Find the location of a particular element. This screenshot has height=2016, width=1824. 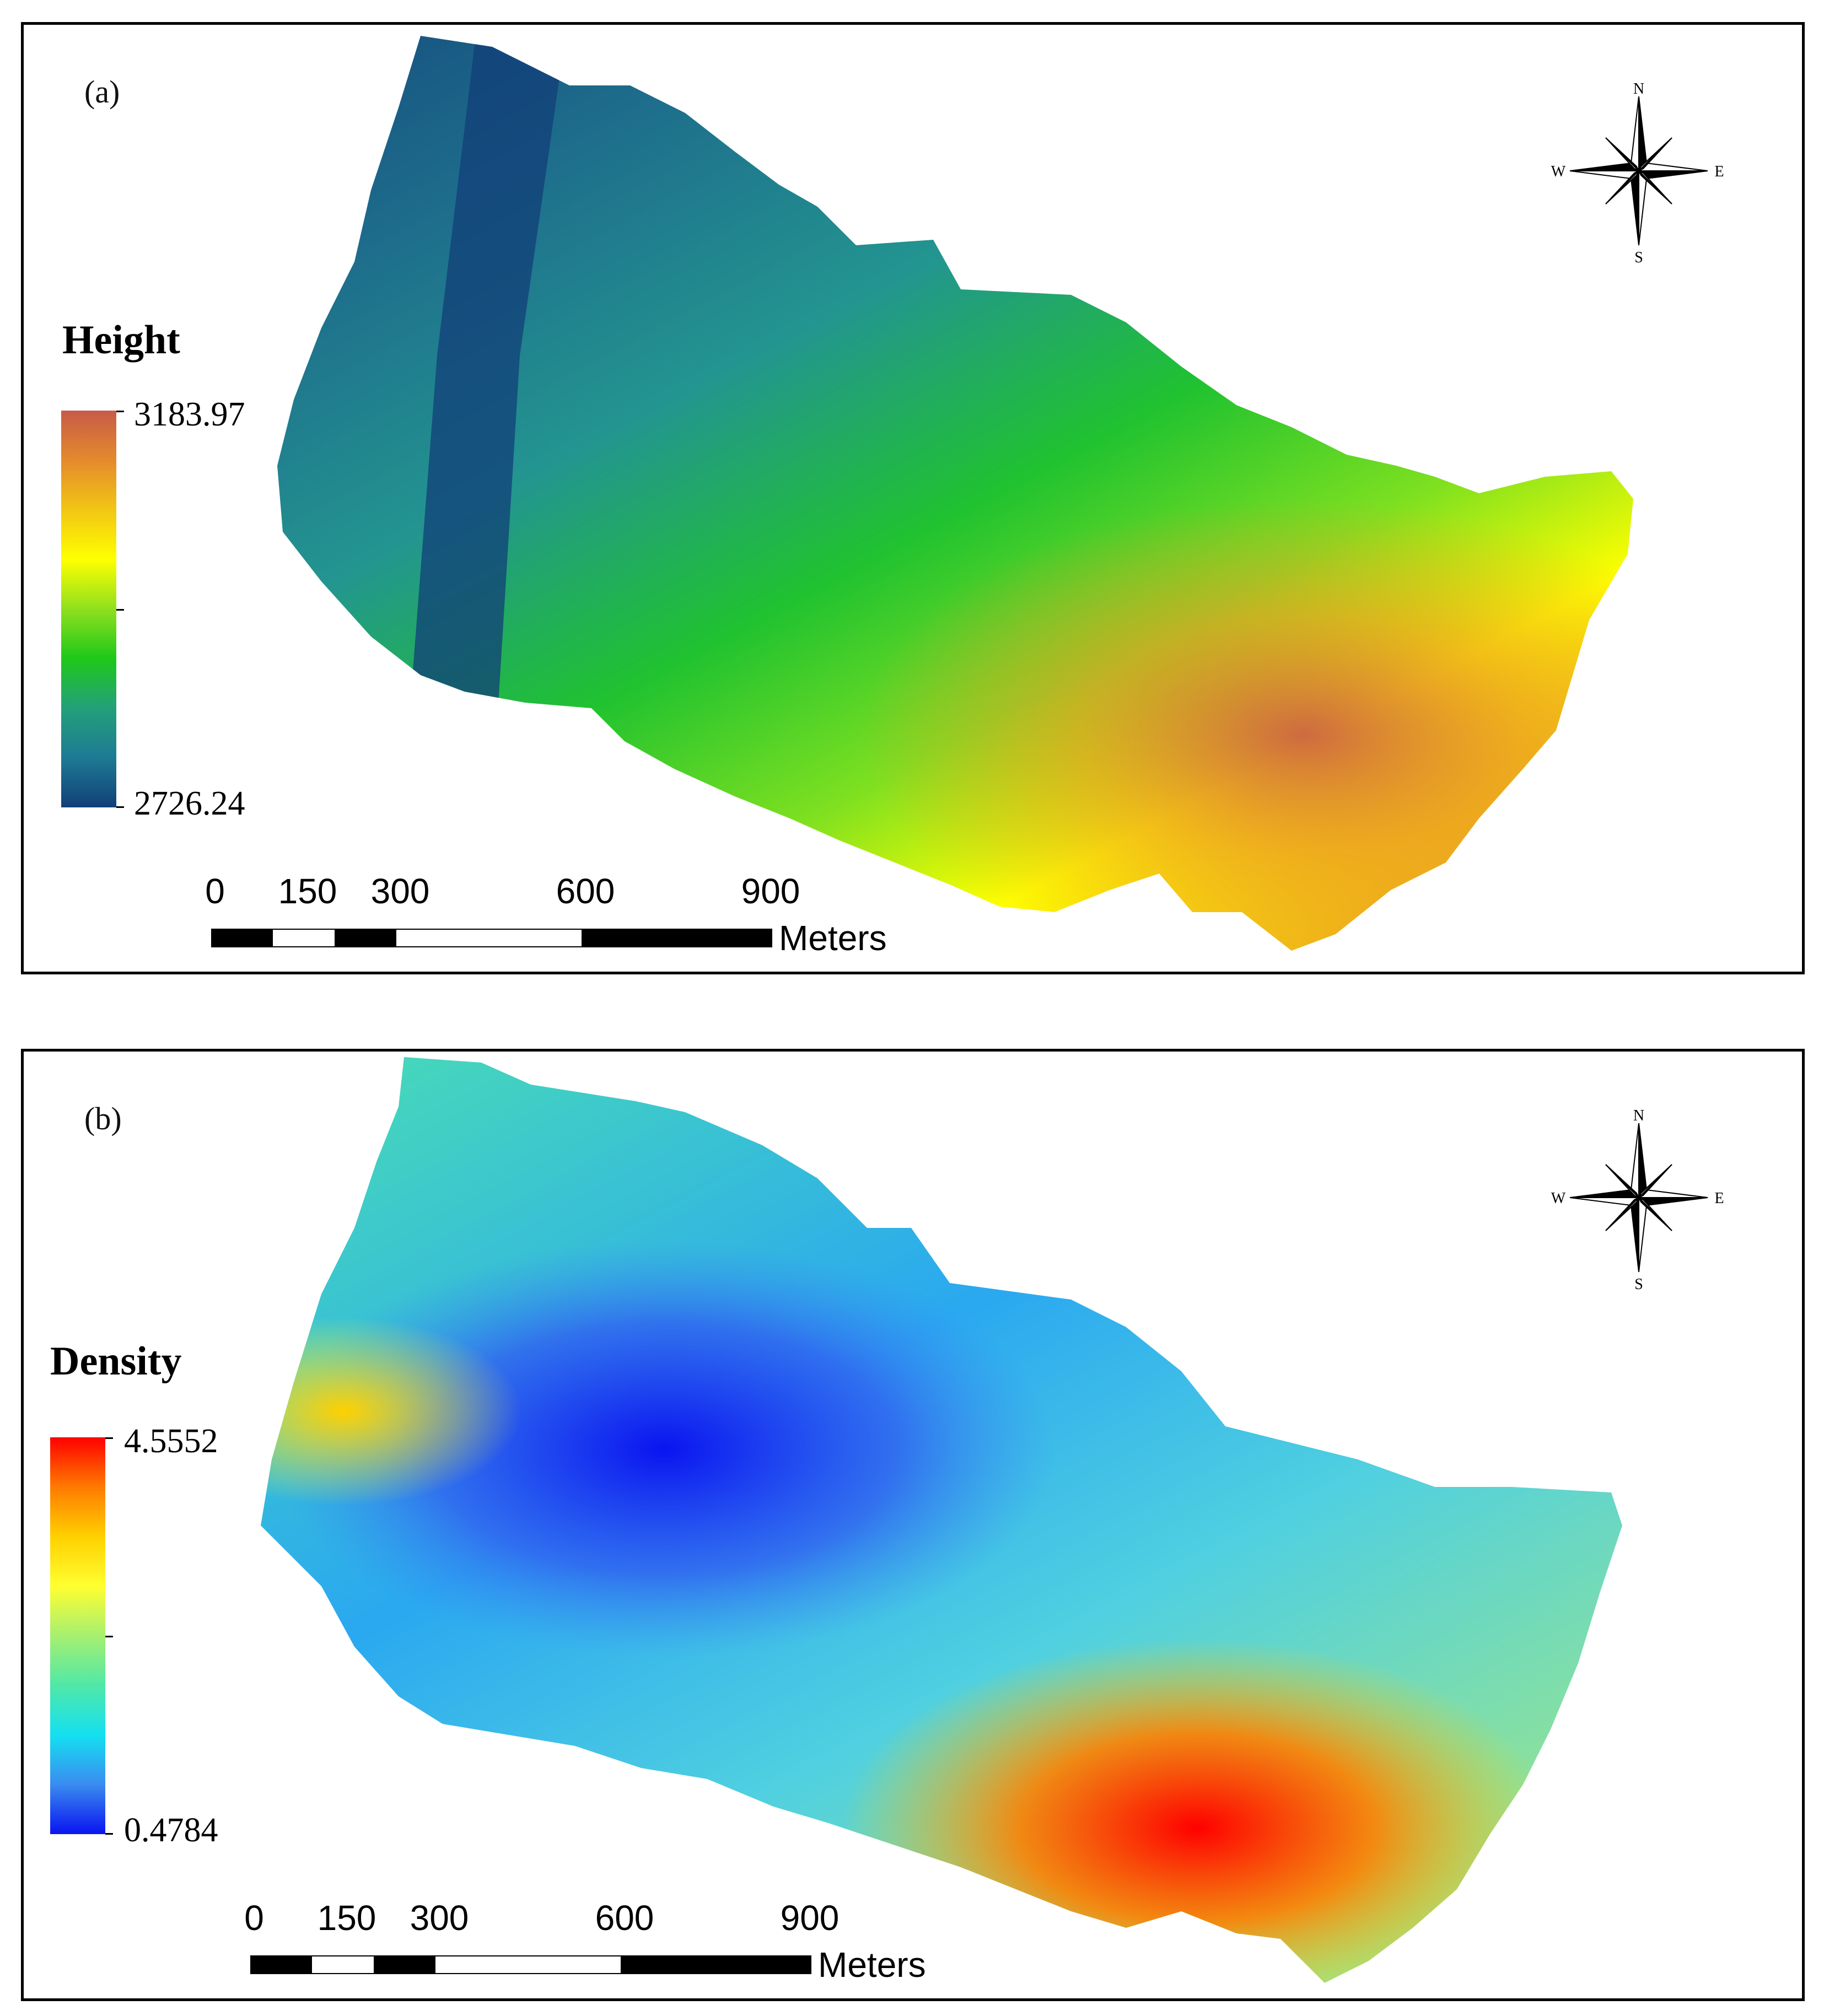

legend-max: 3183.97 is located at coordinates (189, 414).